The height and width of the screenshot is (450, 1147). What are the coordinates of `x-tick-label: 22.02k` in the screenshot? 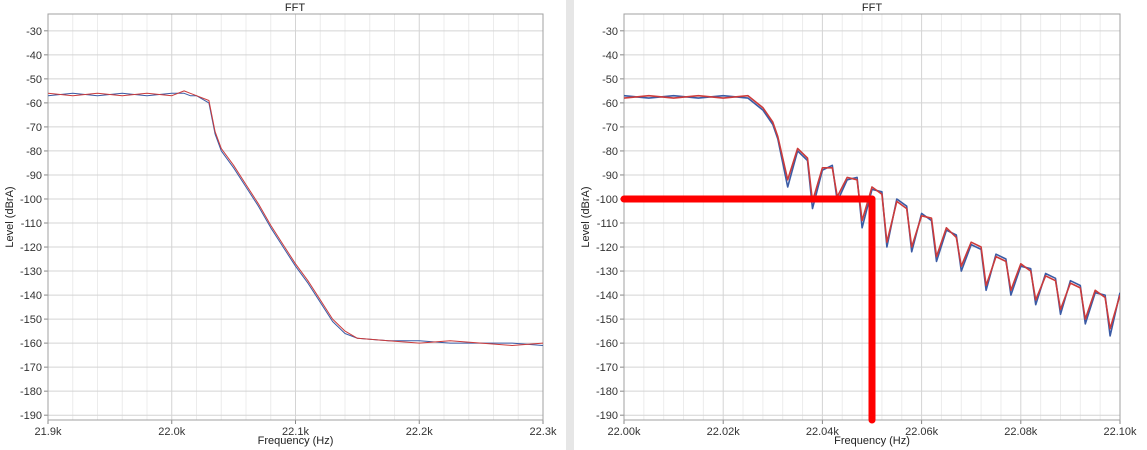 It's located at (724, 432).